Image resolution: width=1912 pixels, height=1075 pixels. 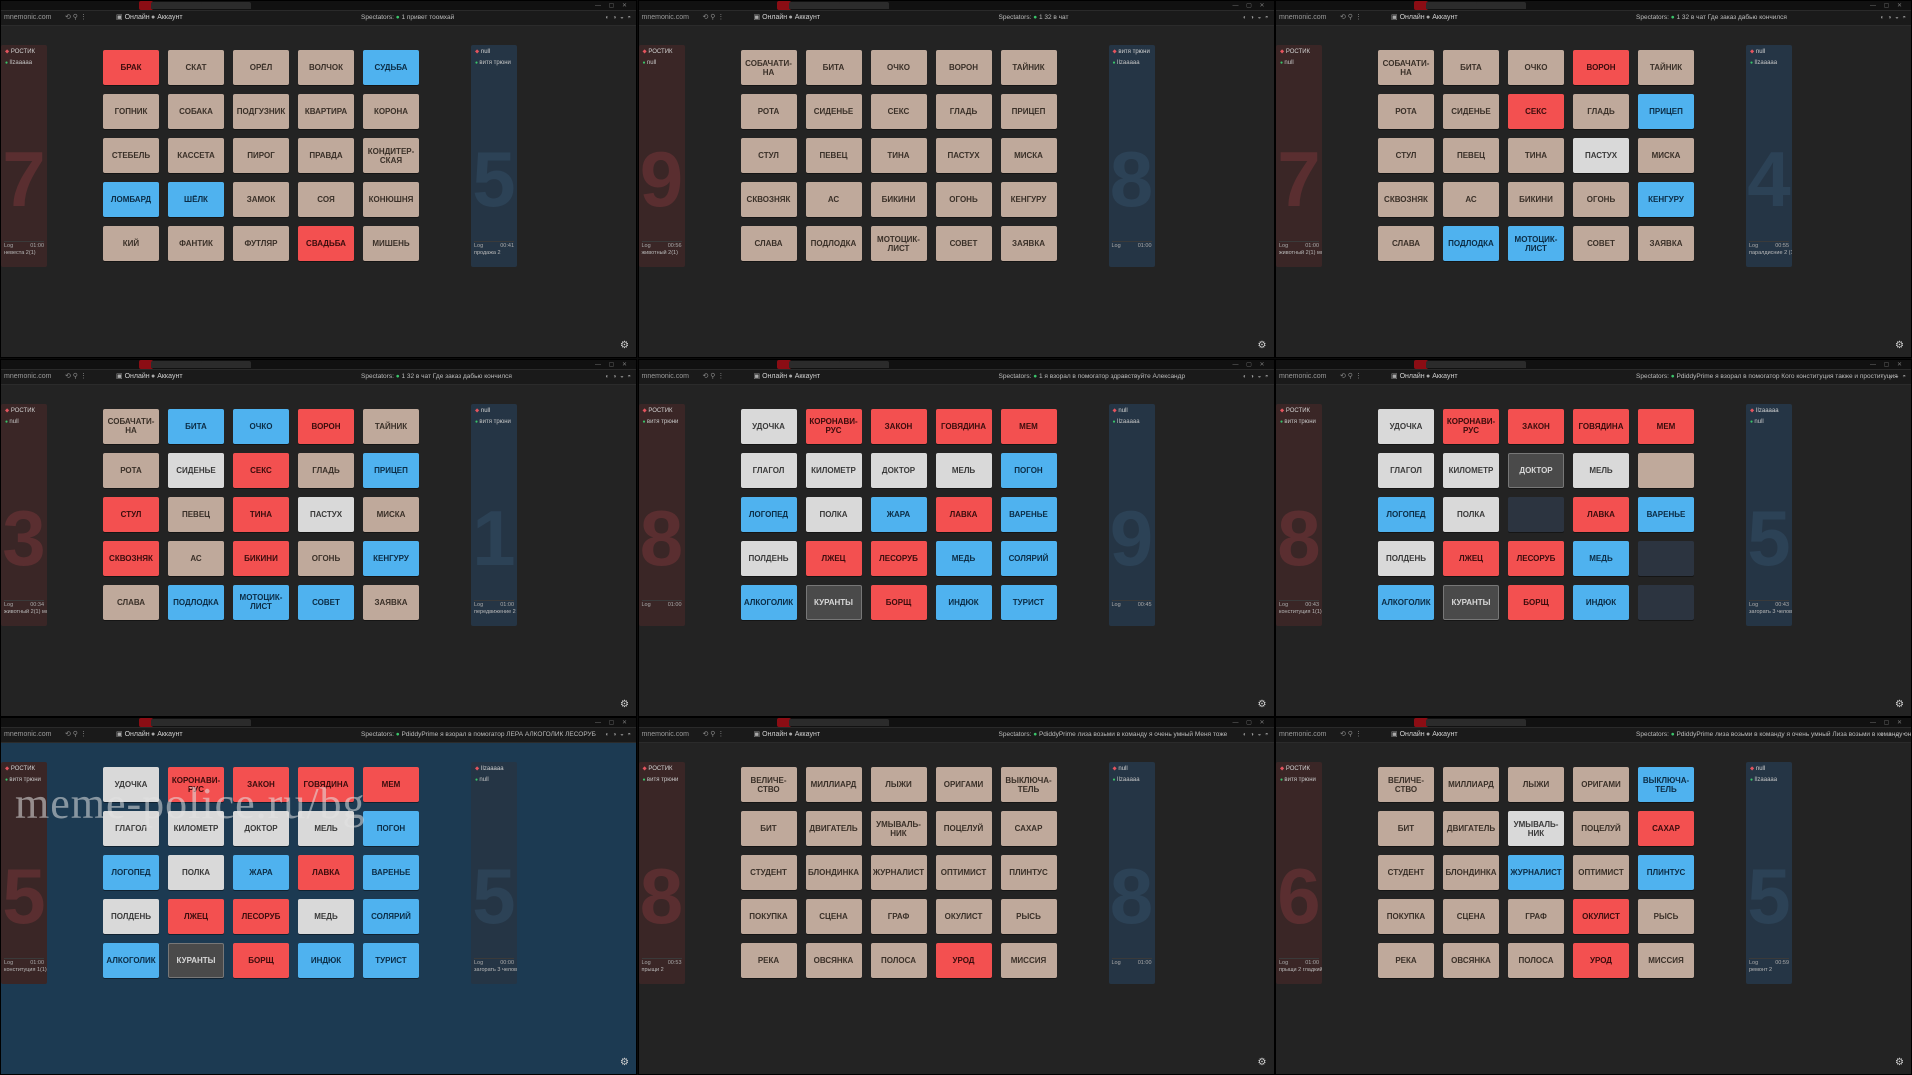 What do you see at coordinates (196, 558) in the screenshot?
I see `word-card: АС` at bounding box center [196, 558].